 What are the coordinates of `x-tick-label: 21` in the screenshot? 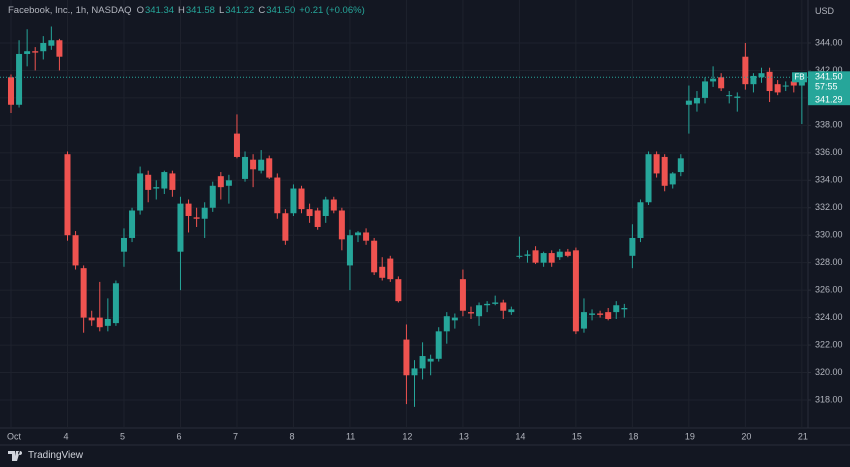 It's located at (803, 436).